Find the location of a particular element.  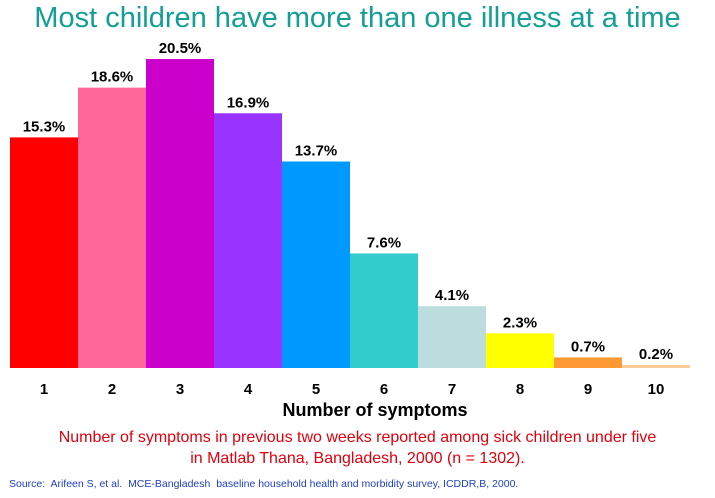

value-label-7: 4.1% is located at coordinates (452, 295).